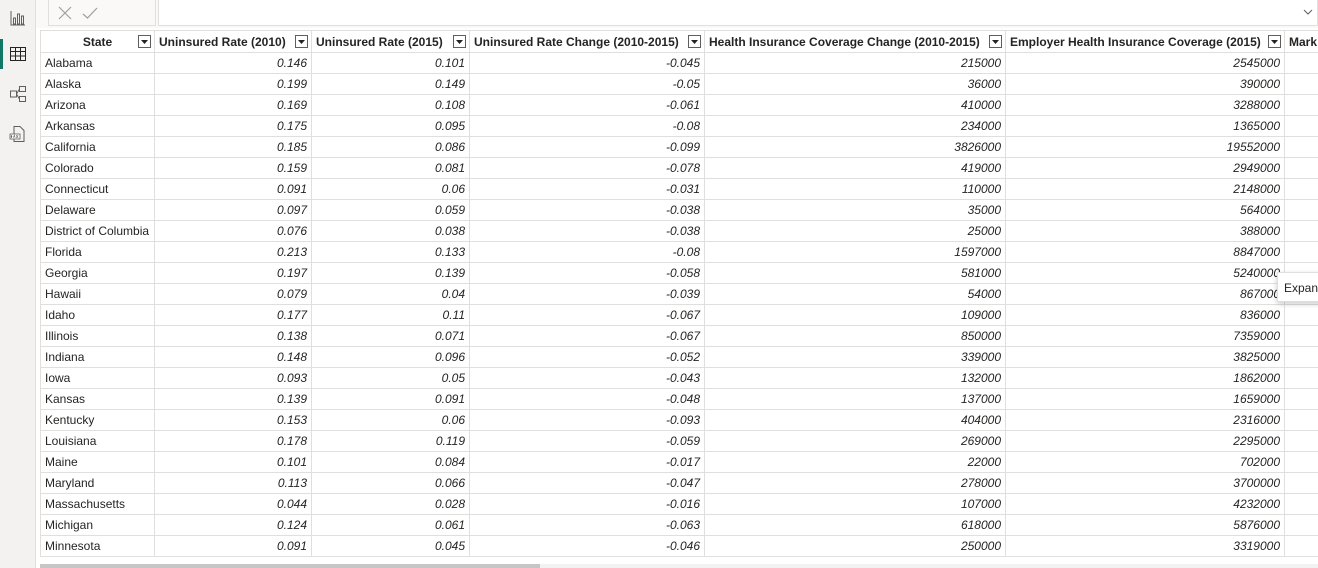  What do you see at coordinates (65, 13) in the screenshot?
I see `cancel-button` at bounding box center [65, 13].